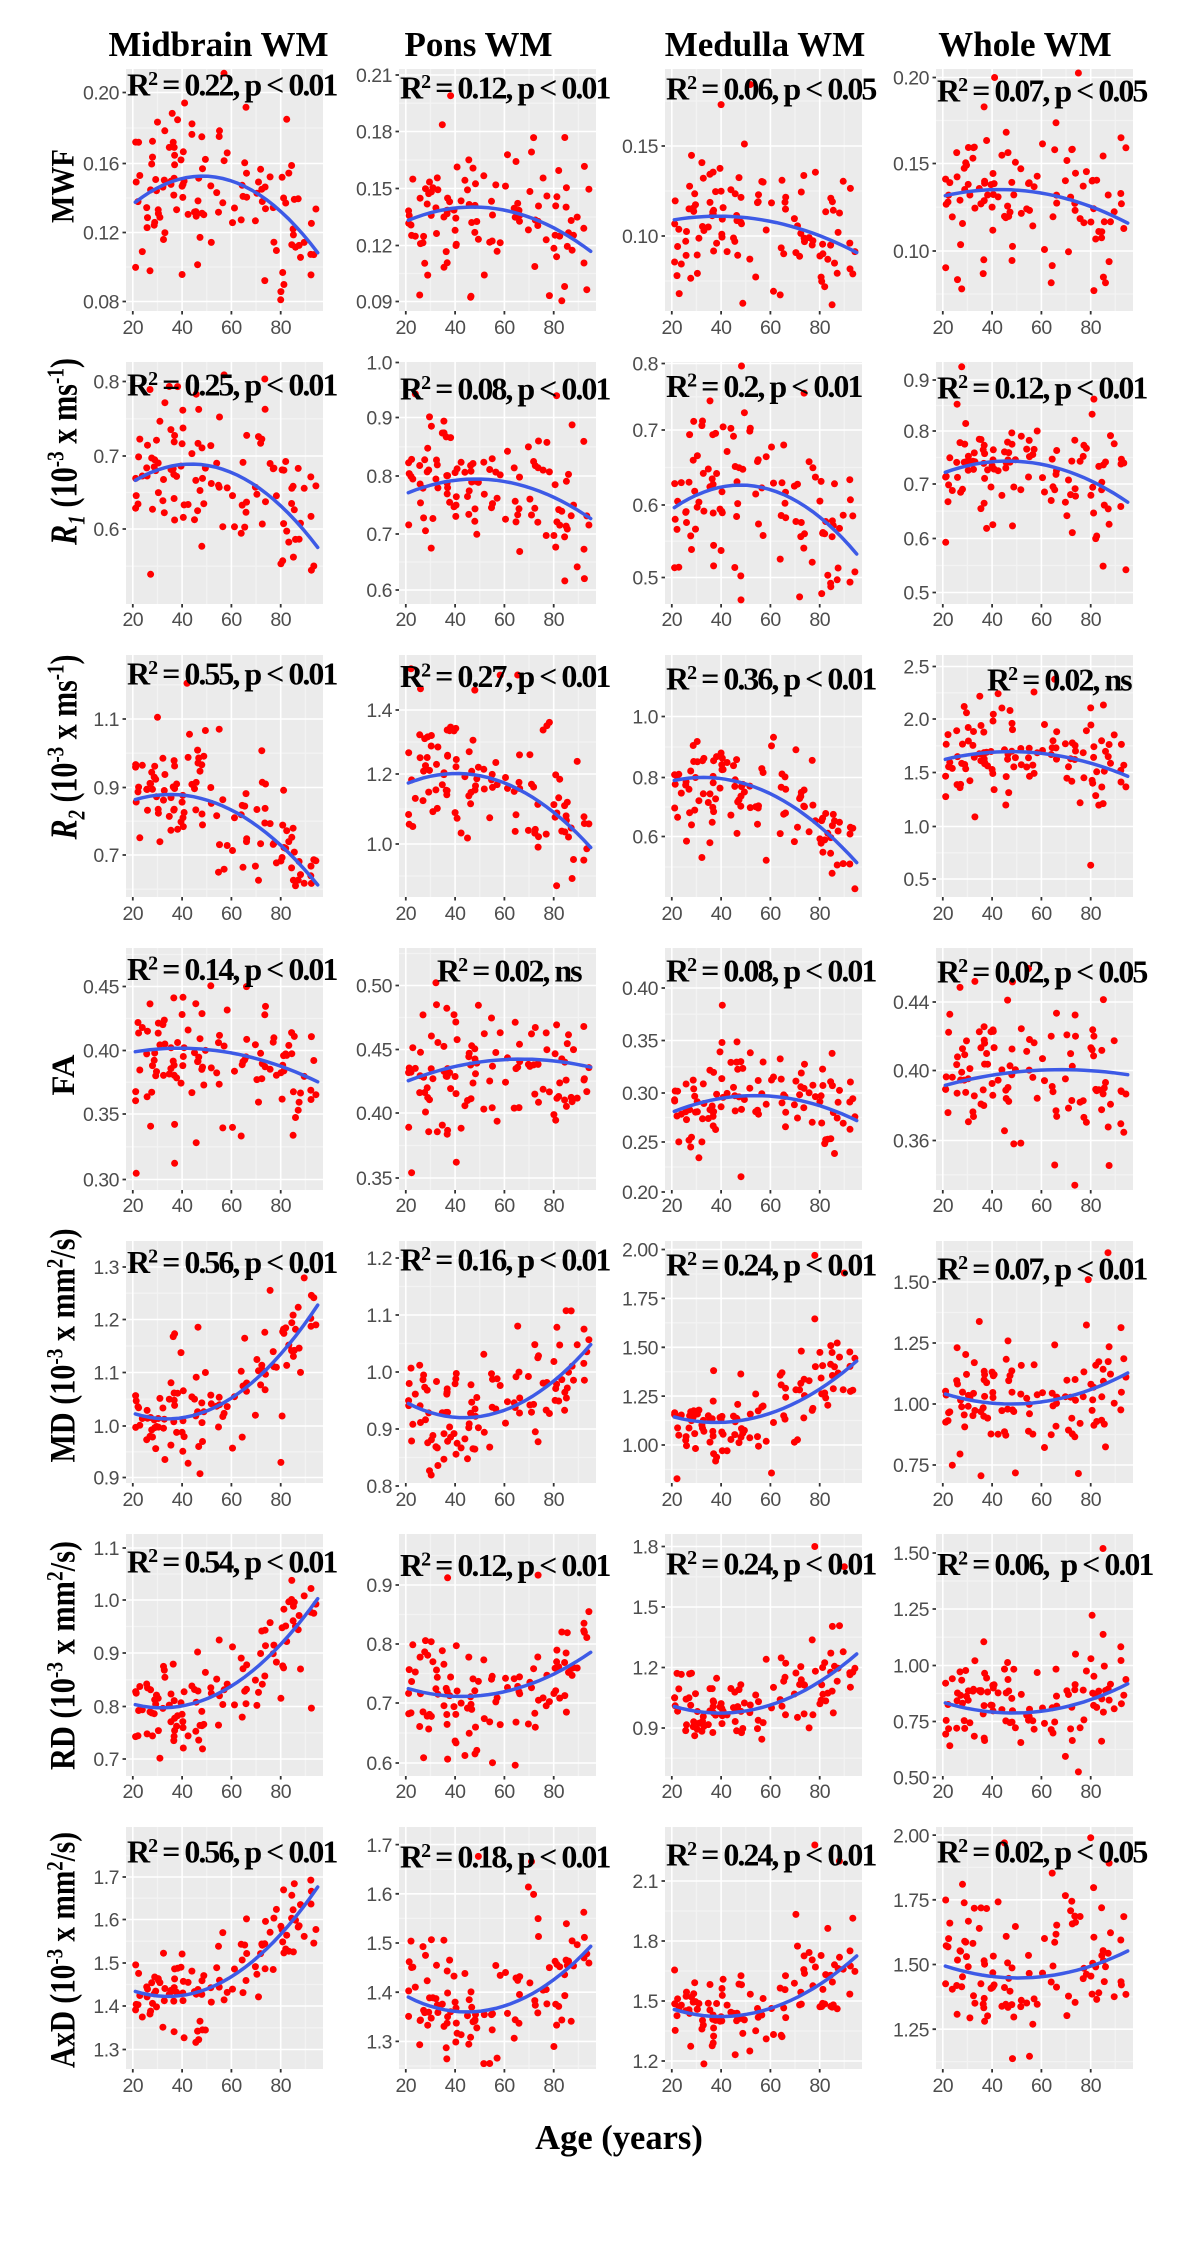 The height and width of the screenshot is (2254, 1199). What do you see at coordinates (232, 1852) in the screenshot?
I see `svg-text: R2 = 0.56, p < 0.01` at bounding box center [232, 1852].